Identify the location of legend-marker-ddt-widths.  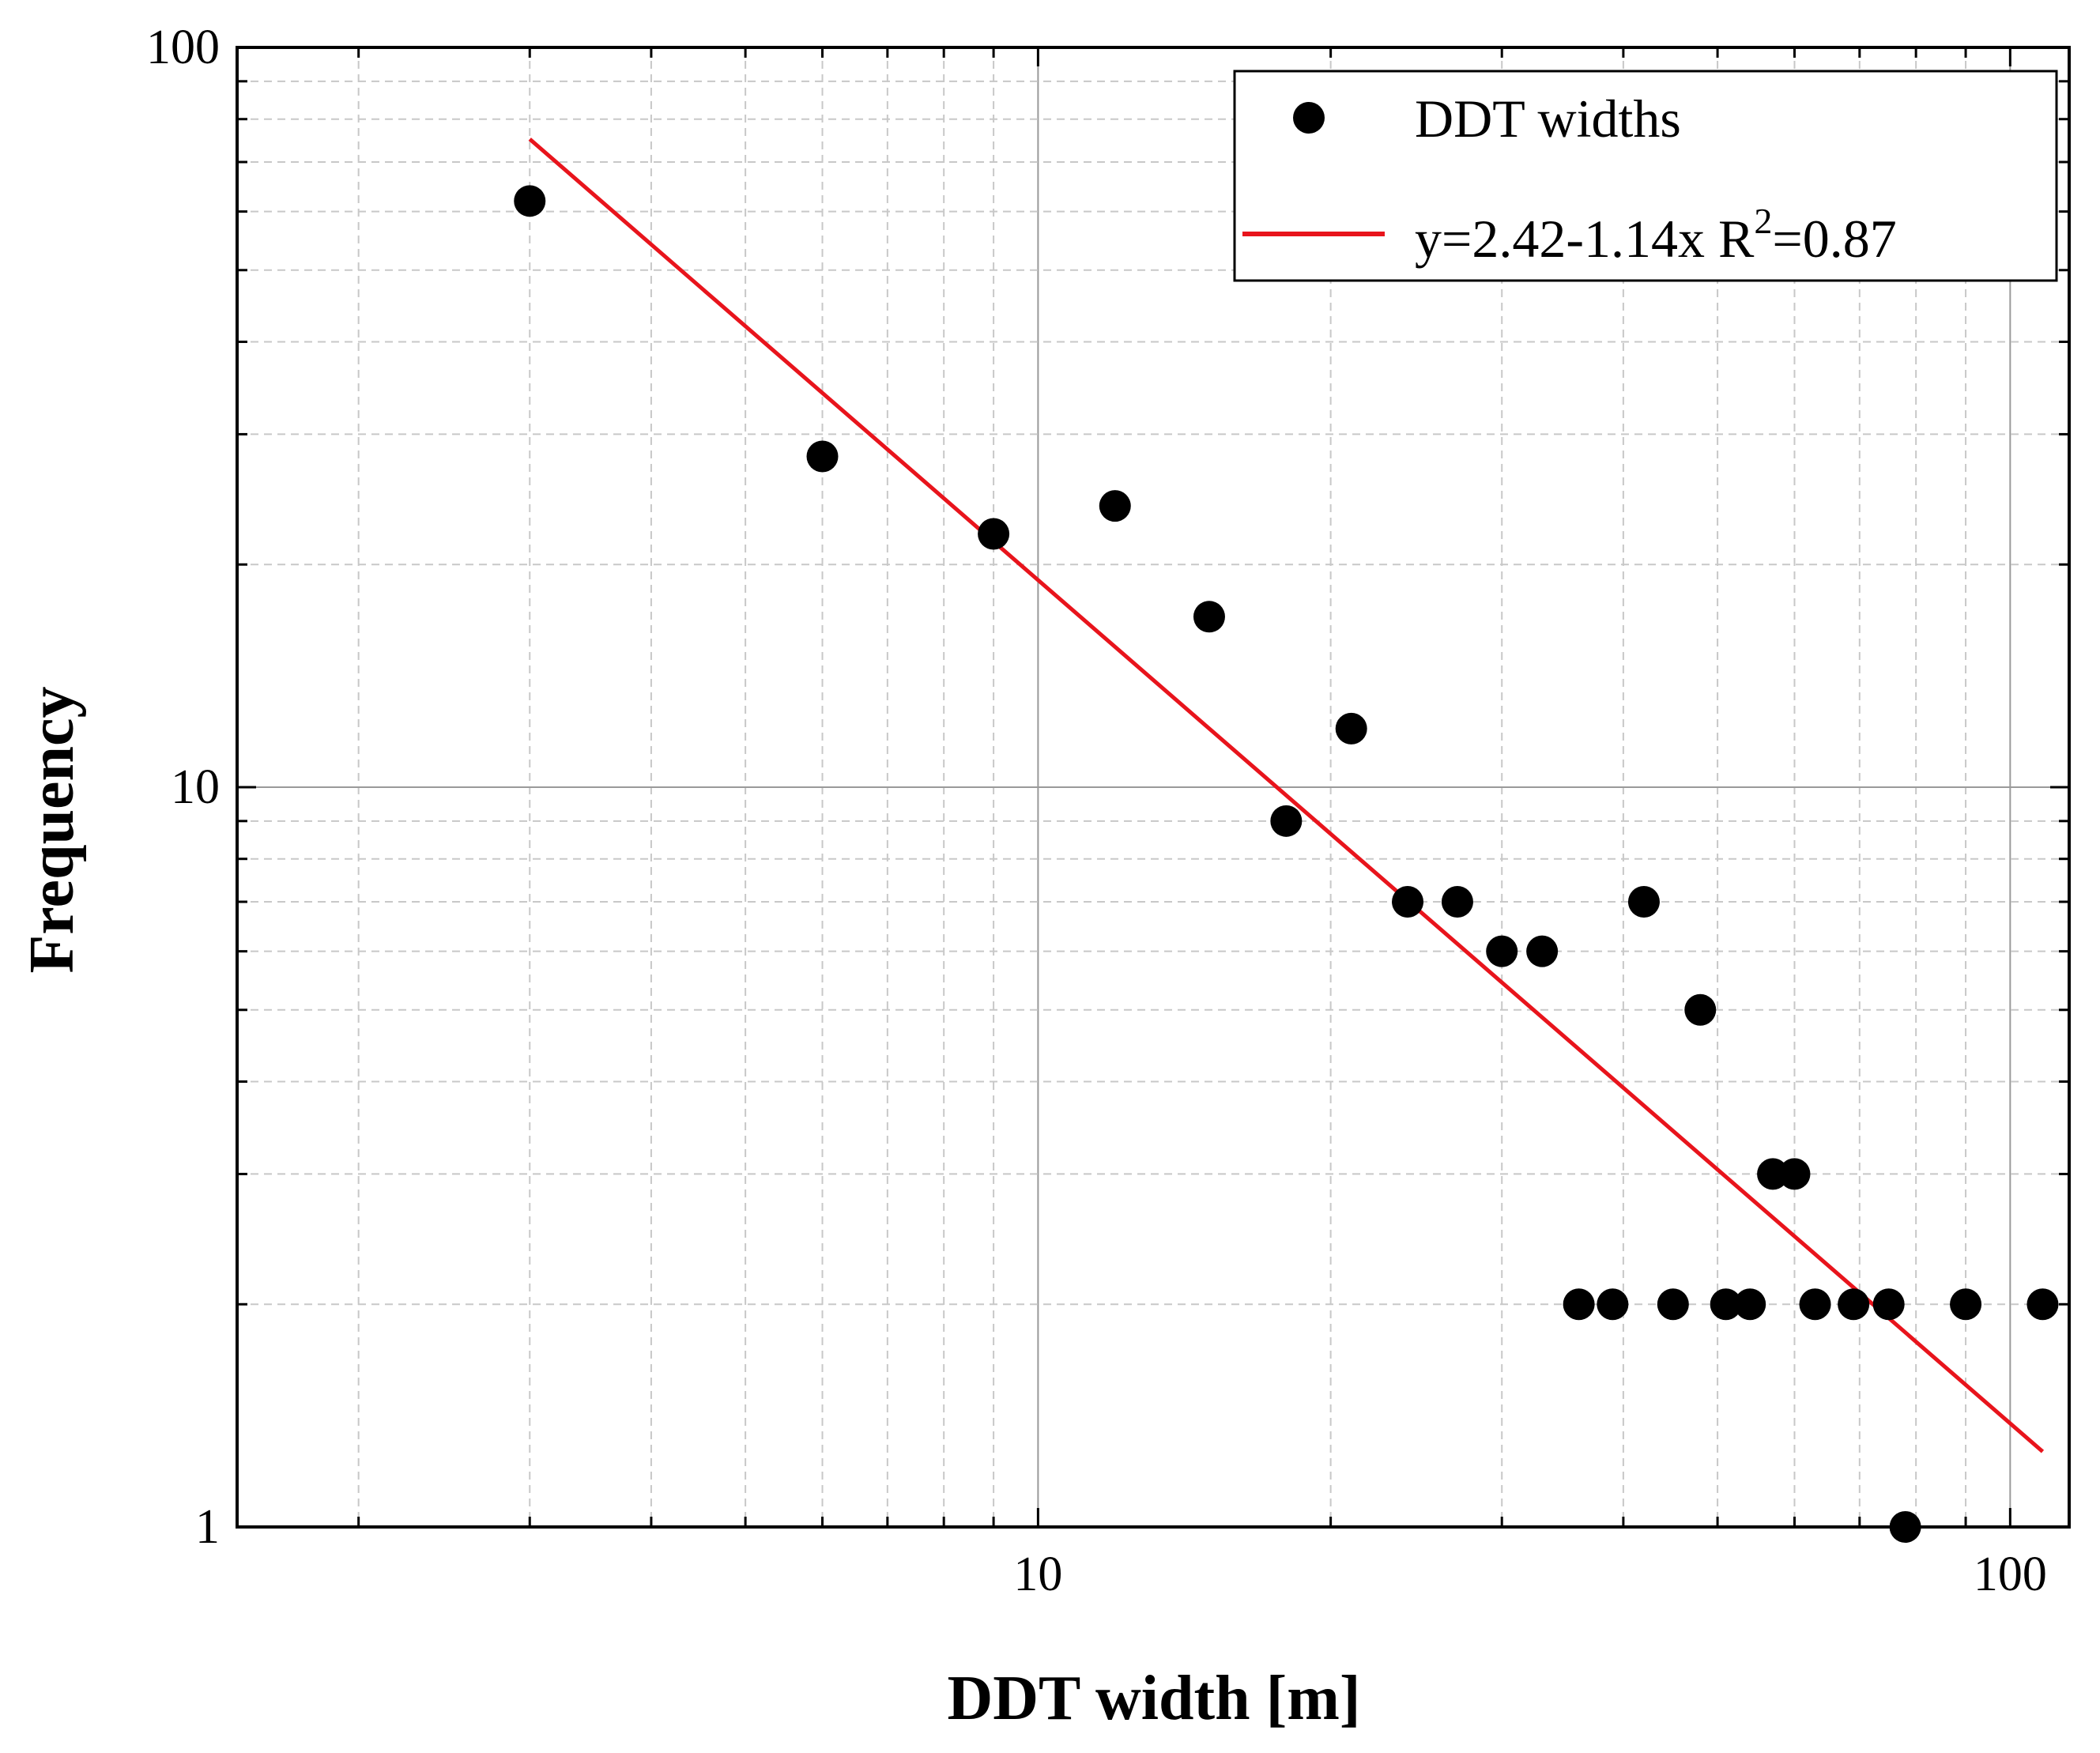
(1309, 118).